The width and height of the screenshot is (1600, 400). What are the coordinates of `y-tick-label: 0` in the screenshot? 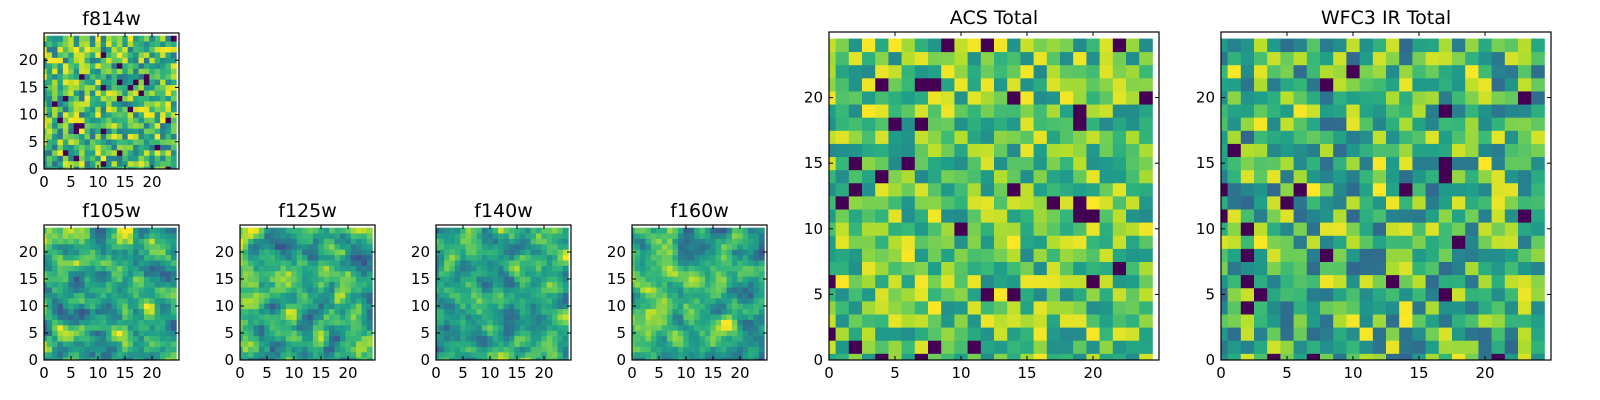 It's located at (33, 169).